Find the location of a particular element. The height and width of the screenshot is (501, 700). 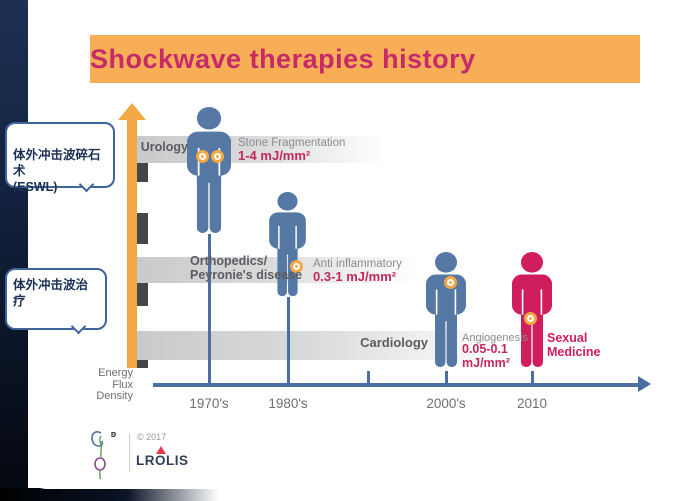

timeline-axis is located at coordinates (396, 385).